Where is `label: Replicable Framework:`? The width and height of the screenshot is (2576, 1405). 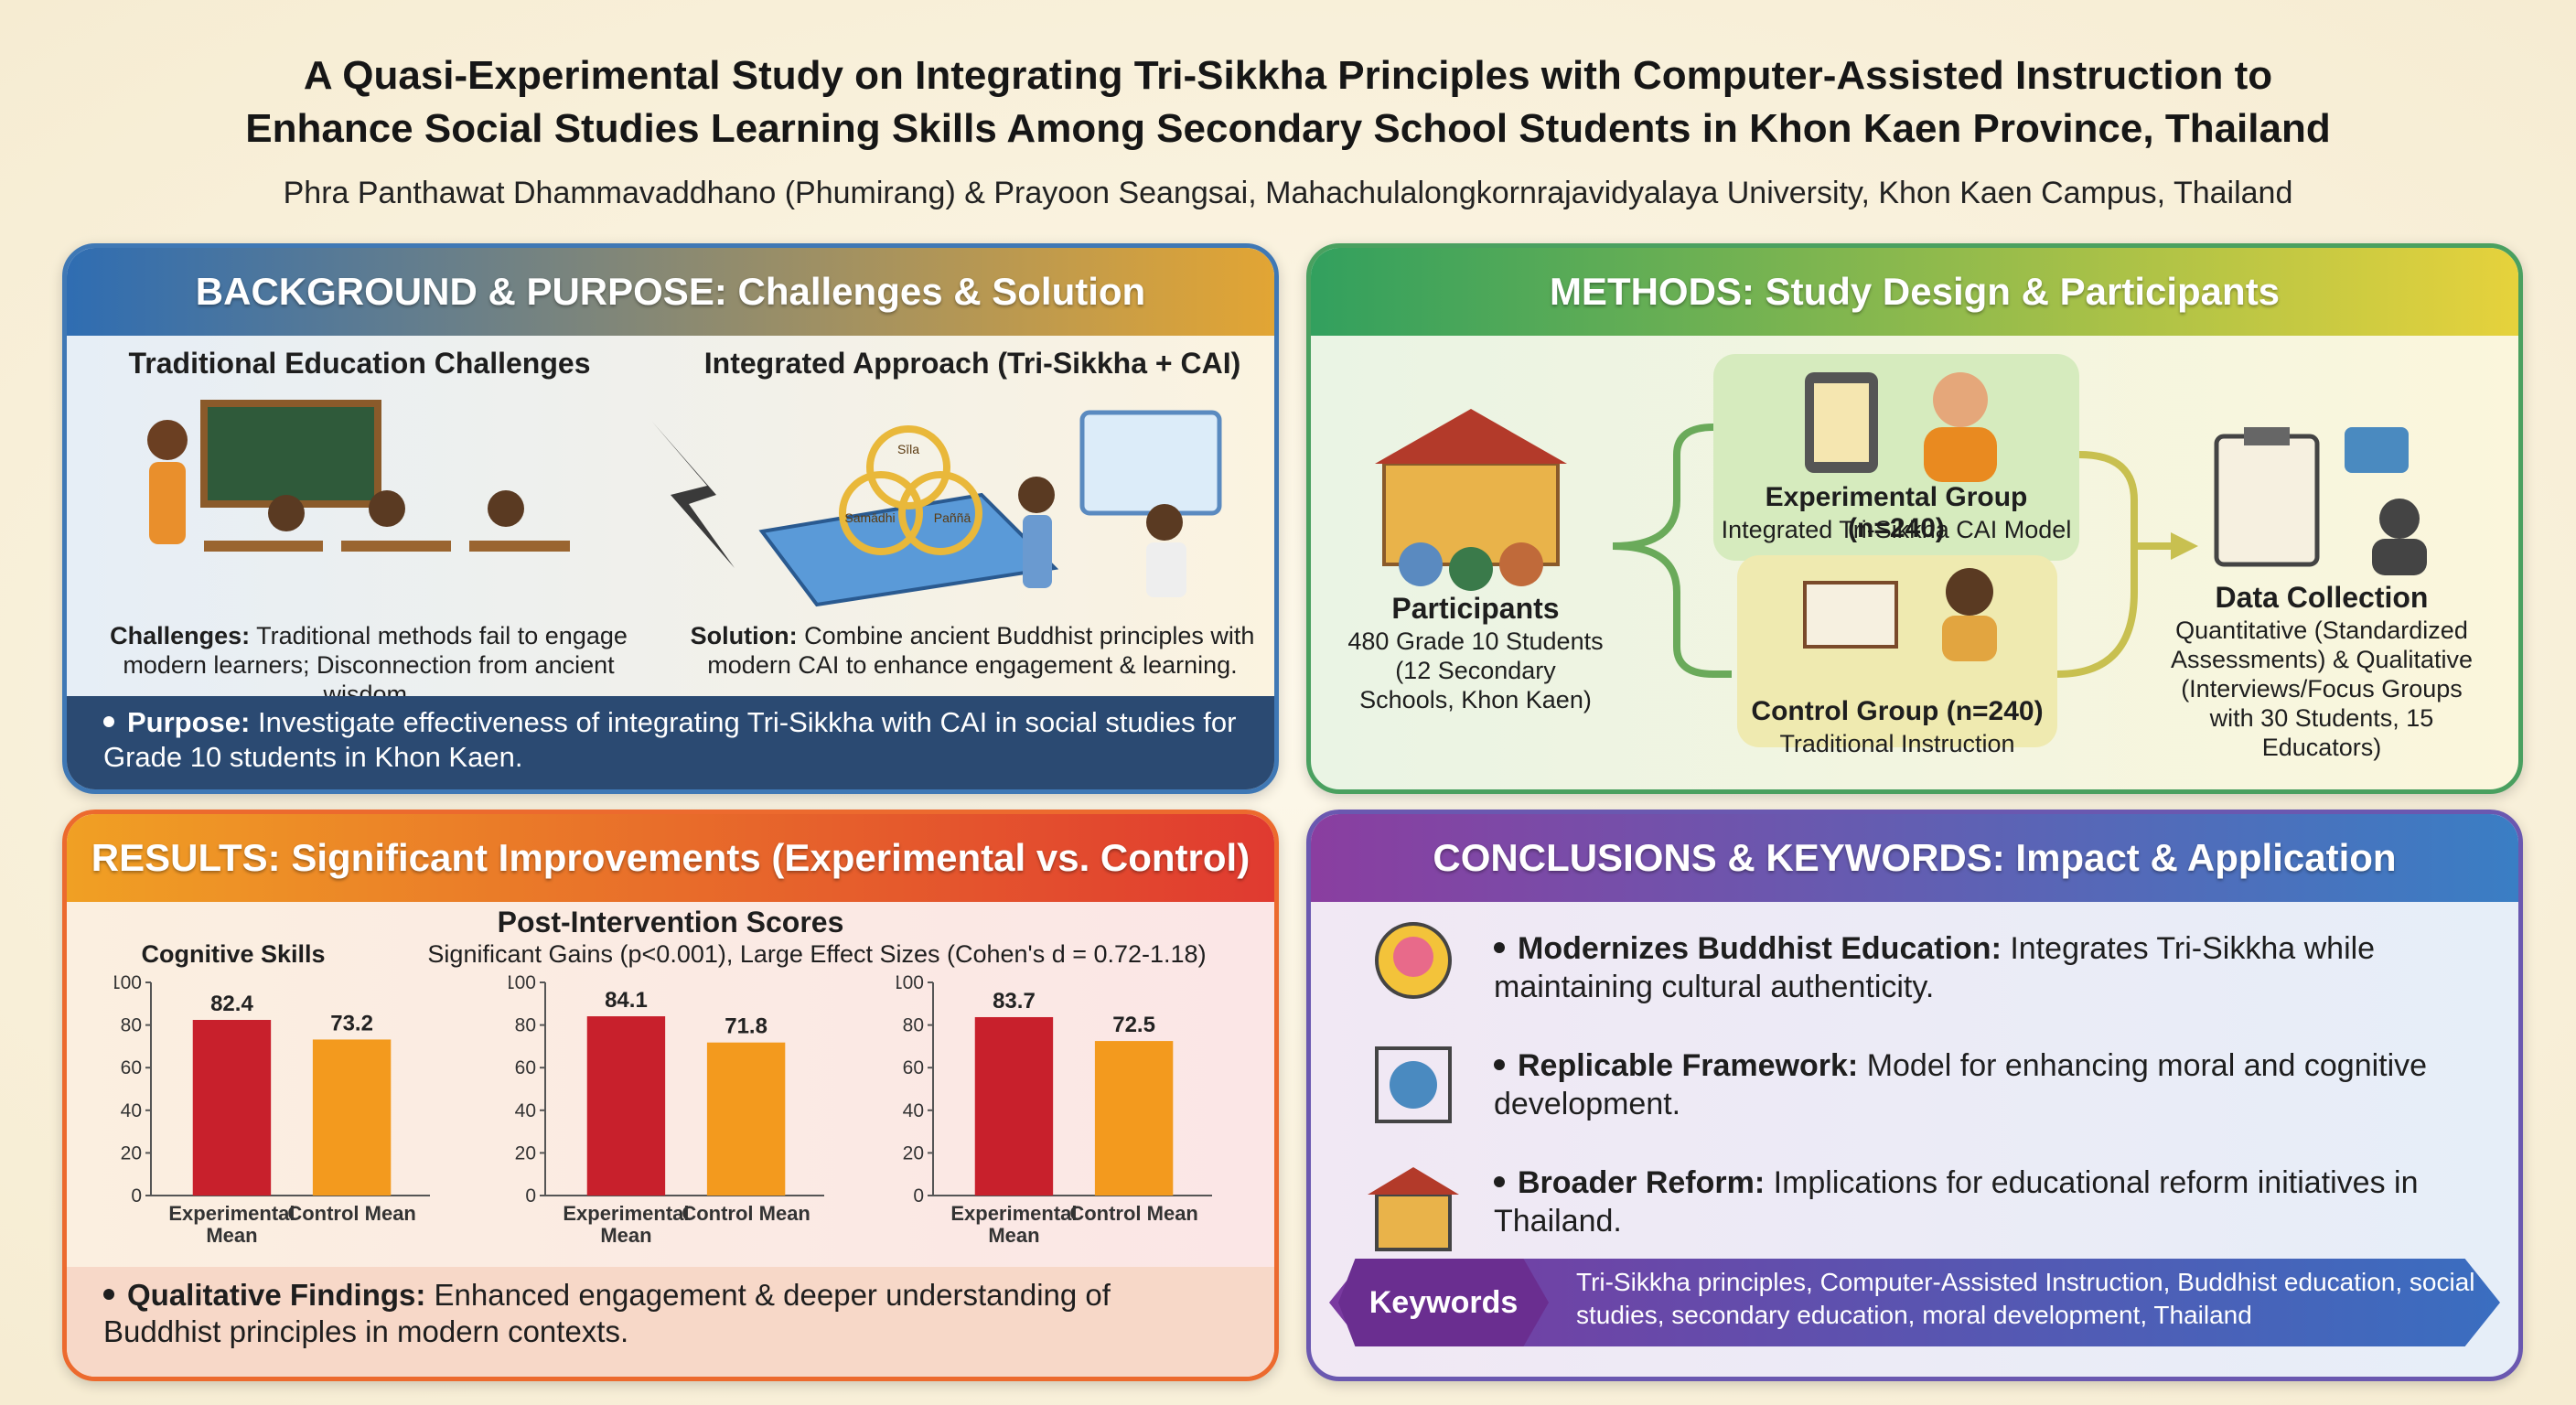
label: Replicable Framework: is located at coordinates (1689, 1065).